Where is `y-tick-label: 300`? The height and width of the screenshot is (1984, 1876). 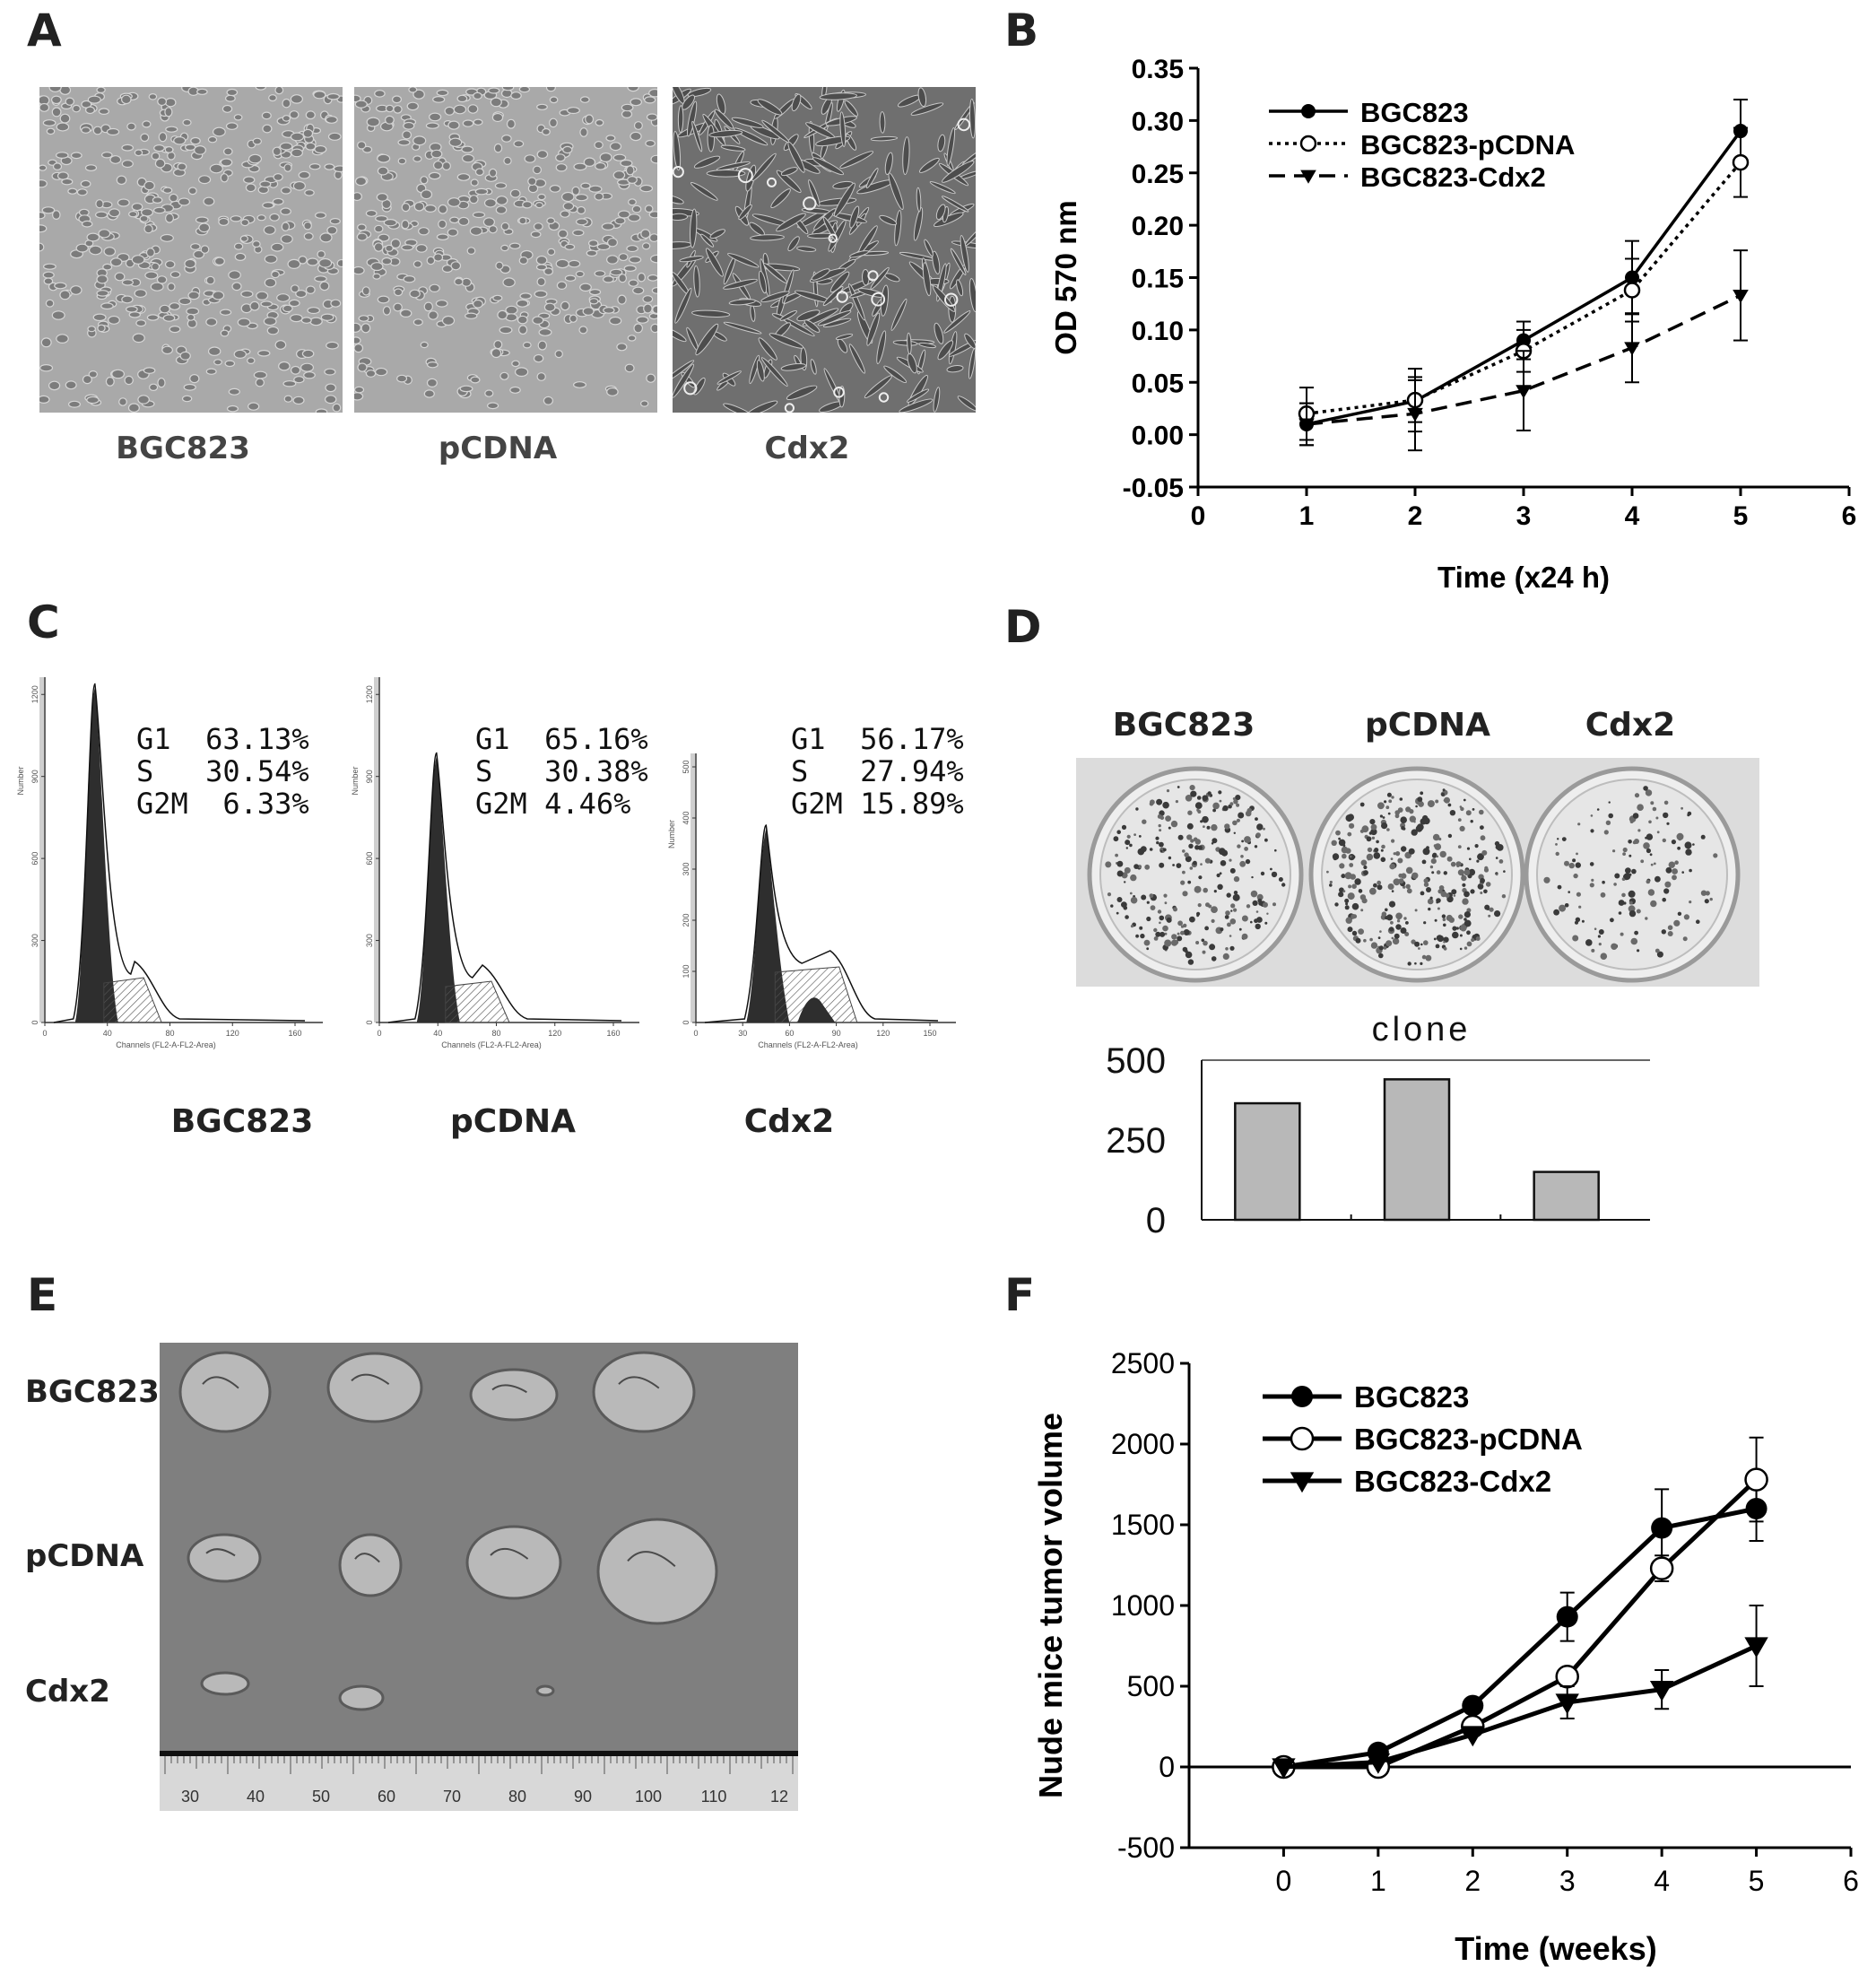 y-tick-label: 300 is located at coordinates (369, 941).